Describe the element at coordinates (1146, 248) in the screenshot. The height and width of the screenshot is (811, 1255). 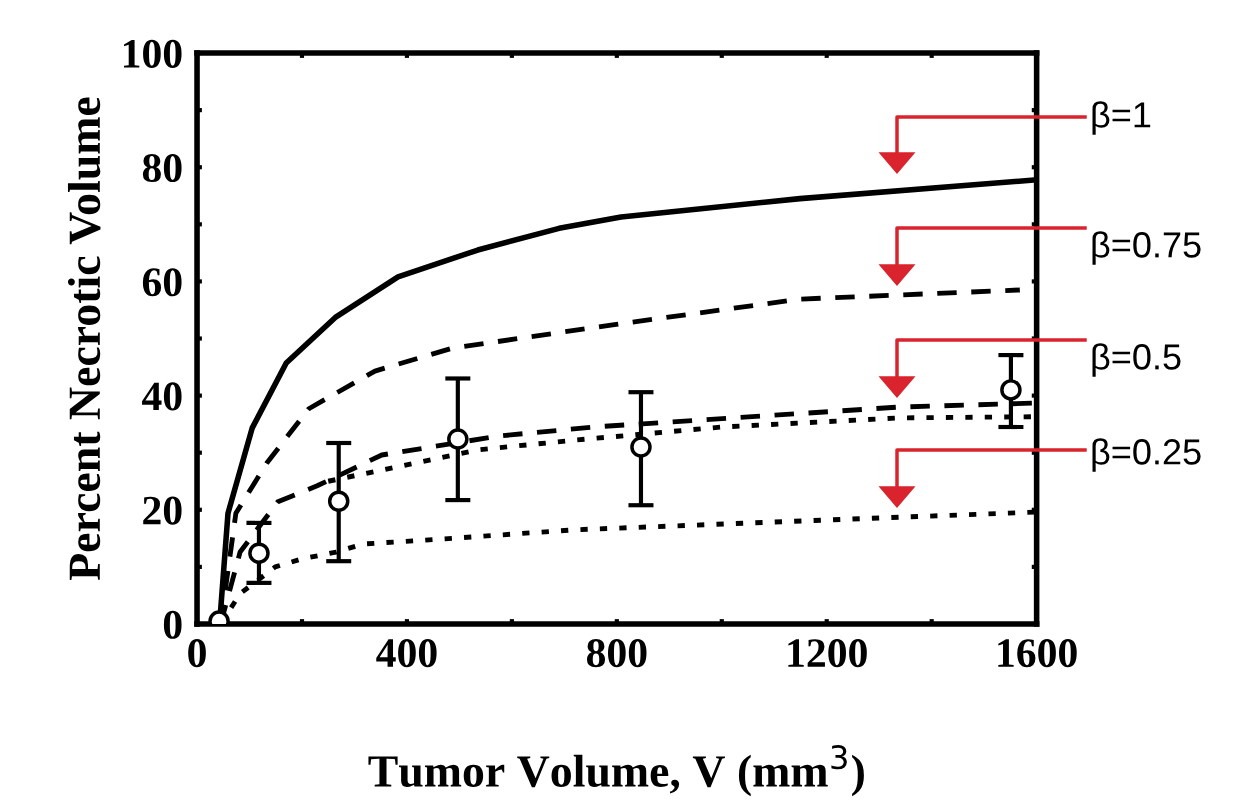
I see `text: β=0.75` at that location.